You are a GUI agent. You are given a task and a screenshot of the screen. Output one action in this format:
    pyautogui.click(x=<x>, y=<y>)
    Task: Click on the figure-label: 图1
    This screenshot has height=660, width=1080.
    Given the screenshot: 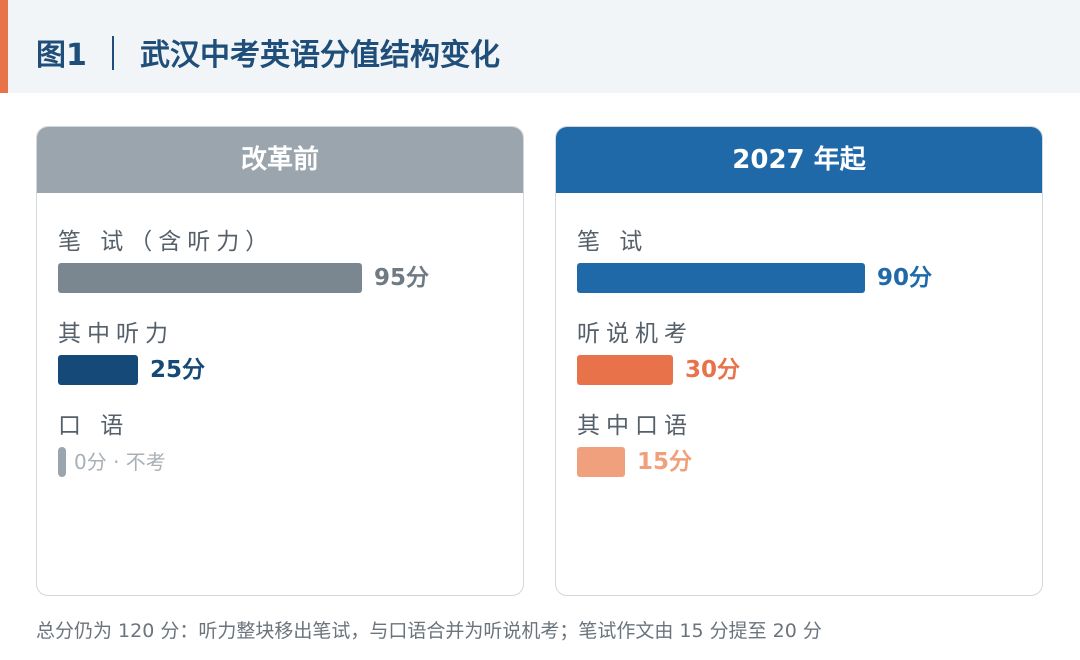 What is the action you would take?
    pyautogui.click(x=61, y=55)
    